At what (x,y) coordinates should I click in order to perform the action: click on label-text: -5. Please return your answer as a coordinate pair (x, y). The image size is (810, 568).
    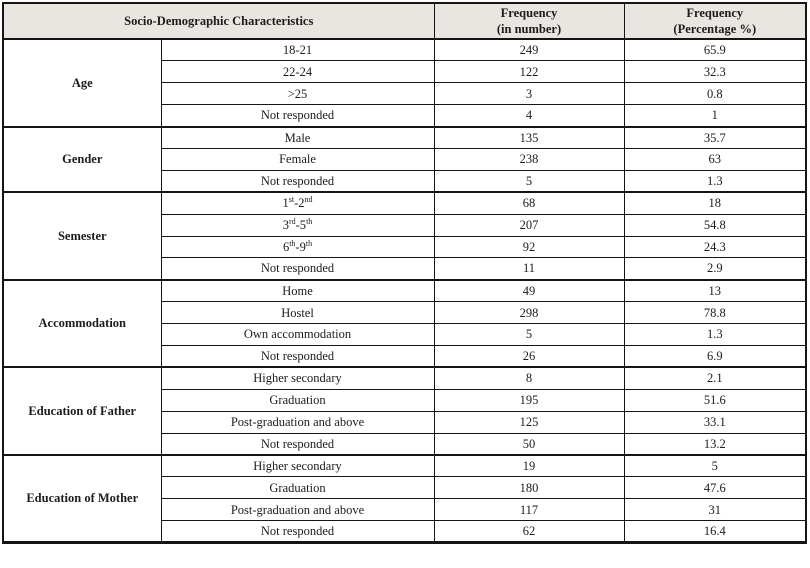
    Looking at the image, I should click on (301, 224).